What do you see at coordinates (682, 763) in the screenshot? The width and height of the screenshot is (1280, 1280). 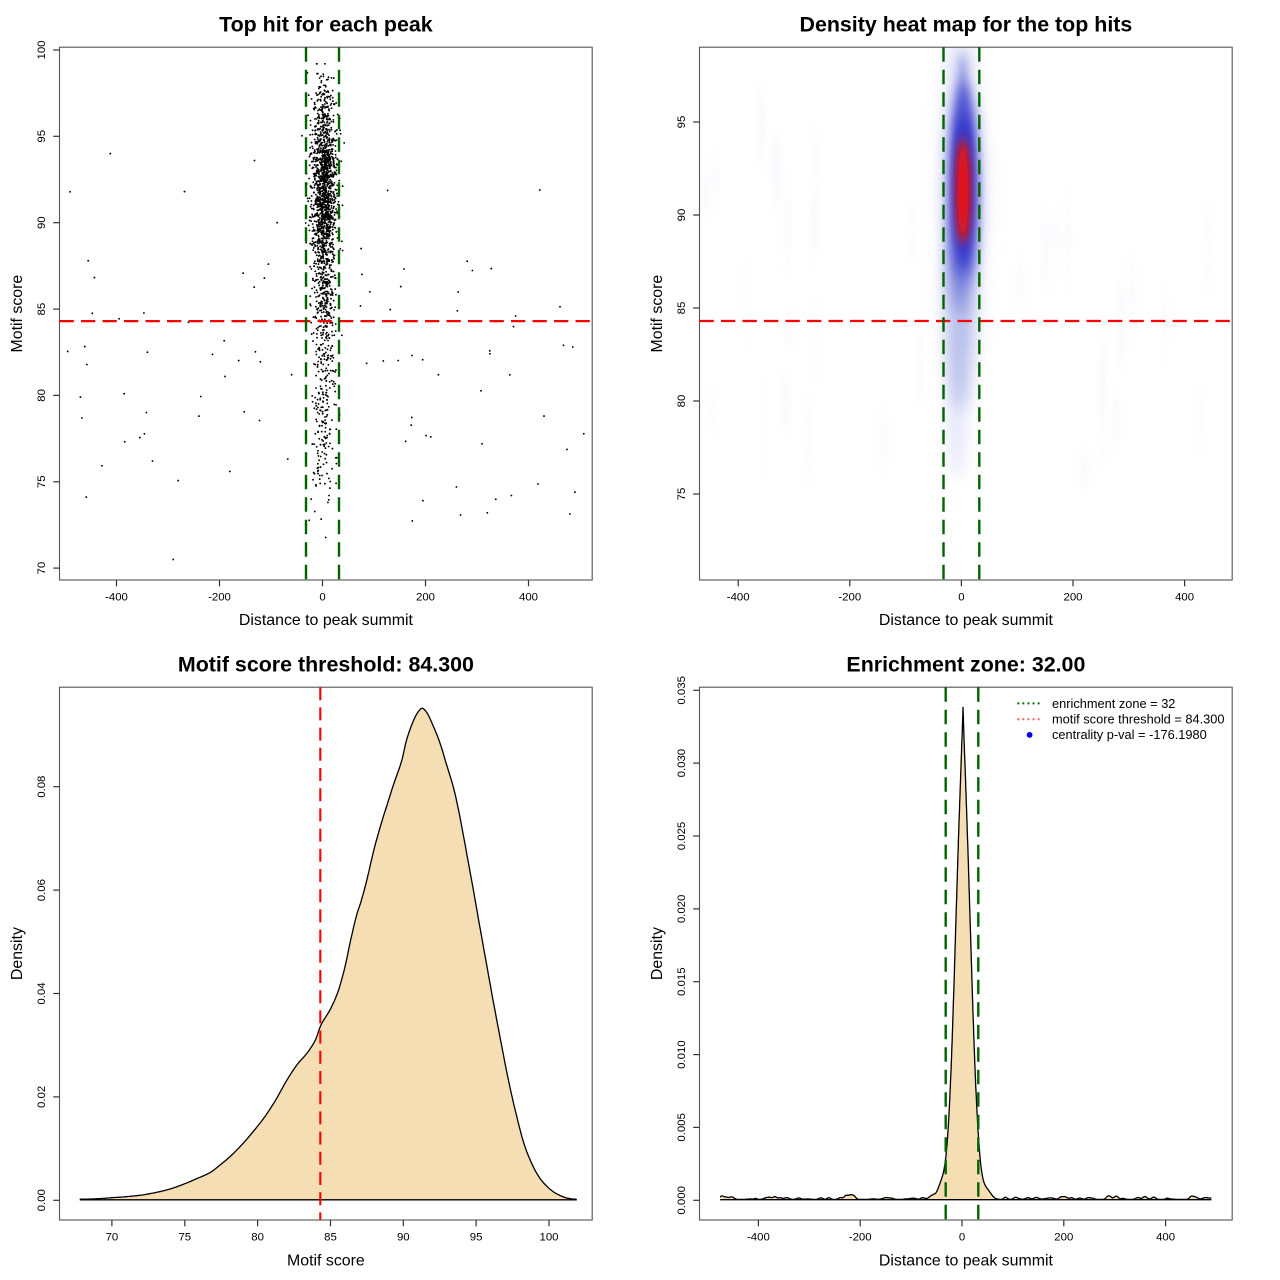 I see `svg-text: 0.030` at bounding box center [682, 763].